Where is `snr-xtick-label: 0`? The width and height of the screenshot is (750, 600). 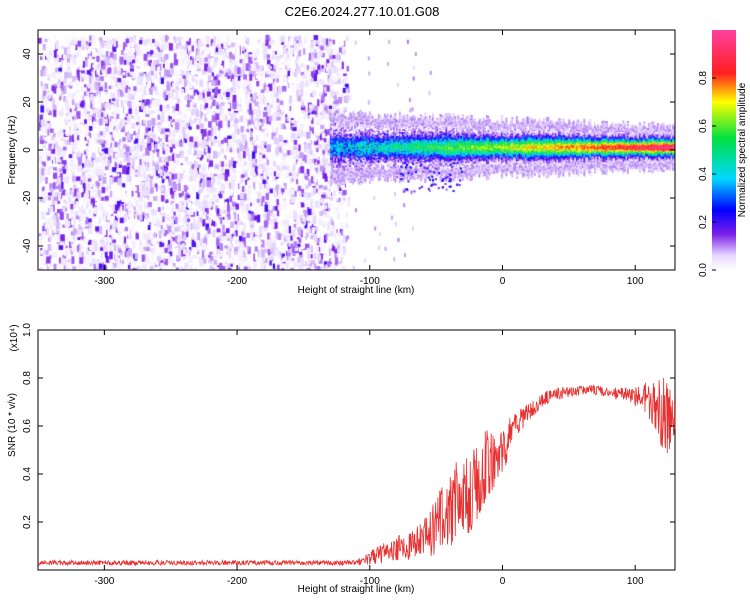
snr-xtick-label: 0 is located at coordinates (503, 581).